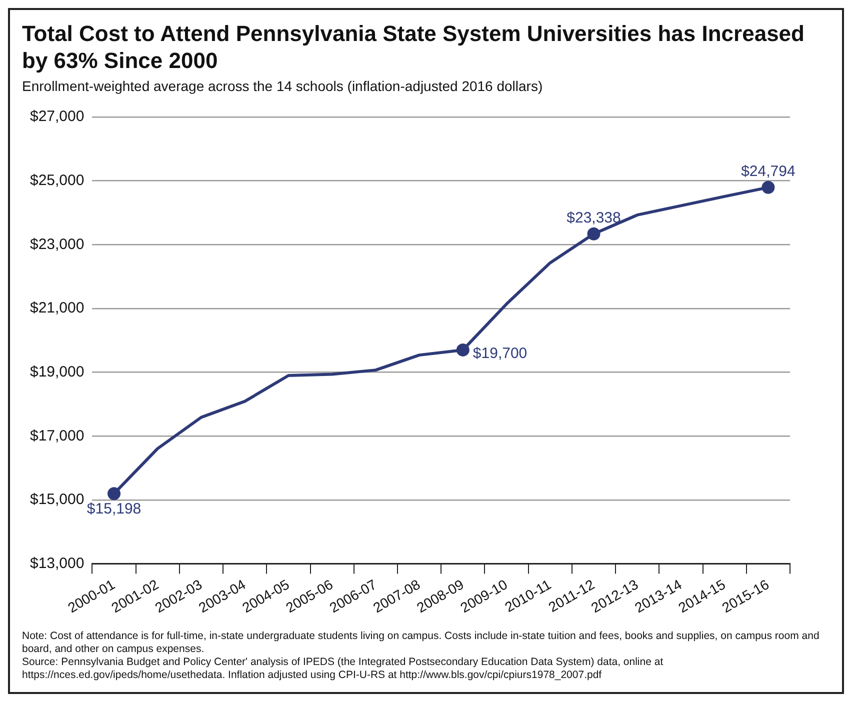  I want to click on y-tick-label: $25,000, so click(57, 180).